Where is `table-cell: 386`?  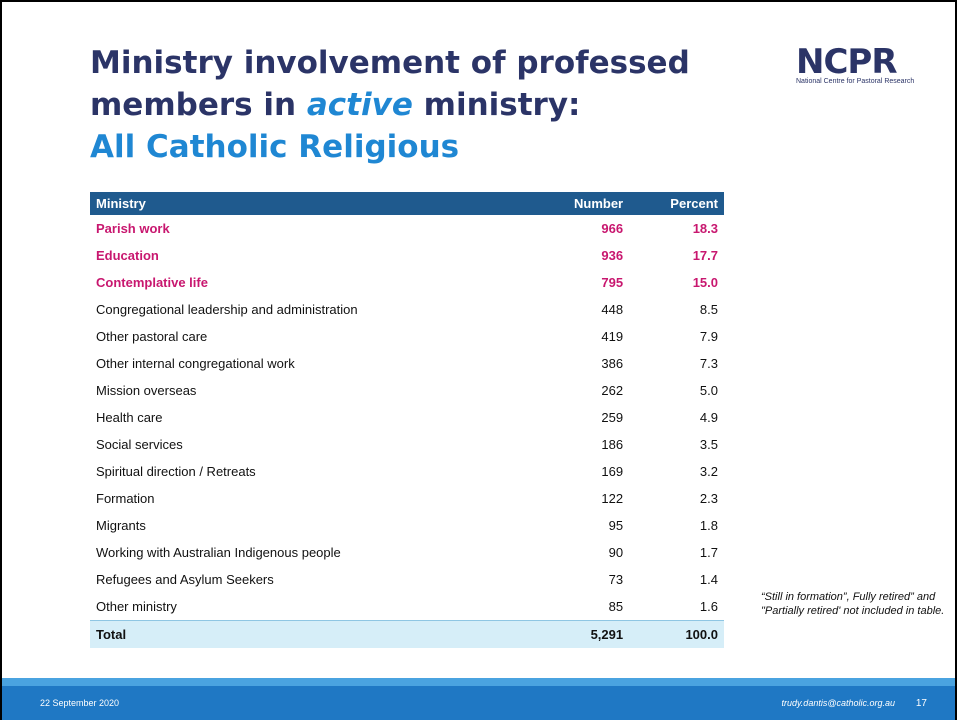 table-cell: 386 is located at coordinates (612, 363).